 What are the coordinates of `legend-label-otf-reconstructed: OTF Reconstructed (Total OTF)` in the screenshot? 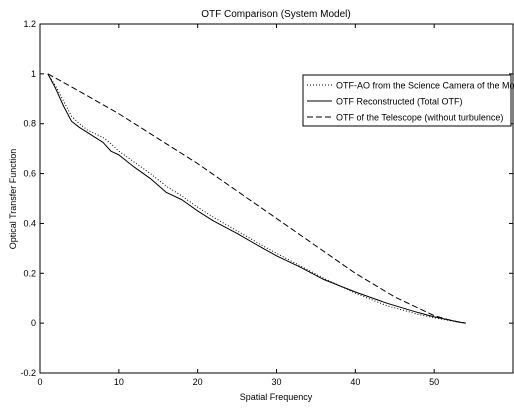 It's located at (399, 102).